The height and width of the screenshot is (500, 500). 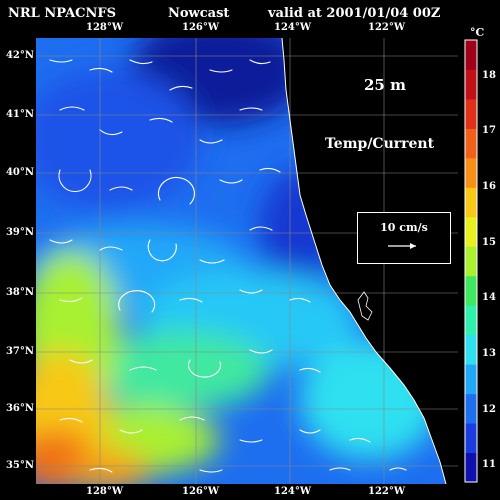 I want to click on lon-tick-bottom: 128°W, so click(x=105, y=491).